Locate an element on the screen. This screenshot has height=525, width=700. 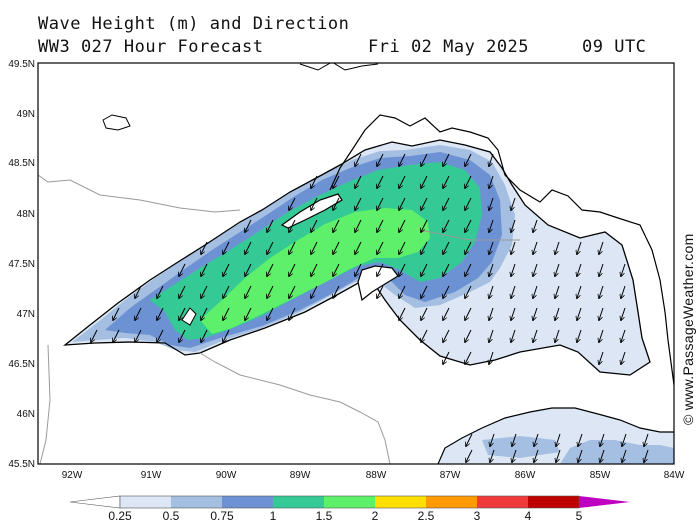
lake-michigan-wave-05b is located at coordinates (521, 447).